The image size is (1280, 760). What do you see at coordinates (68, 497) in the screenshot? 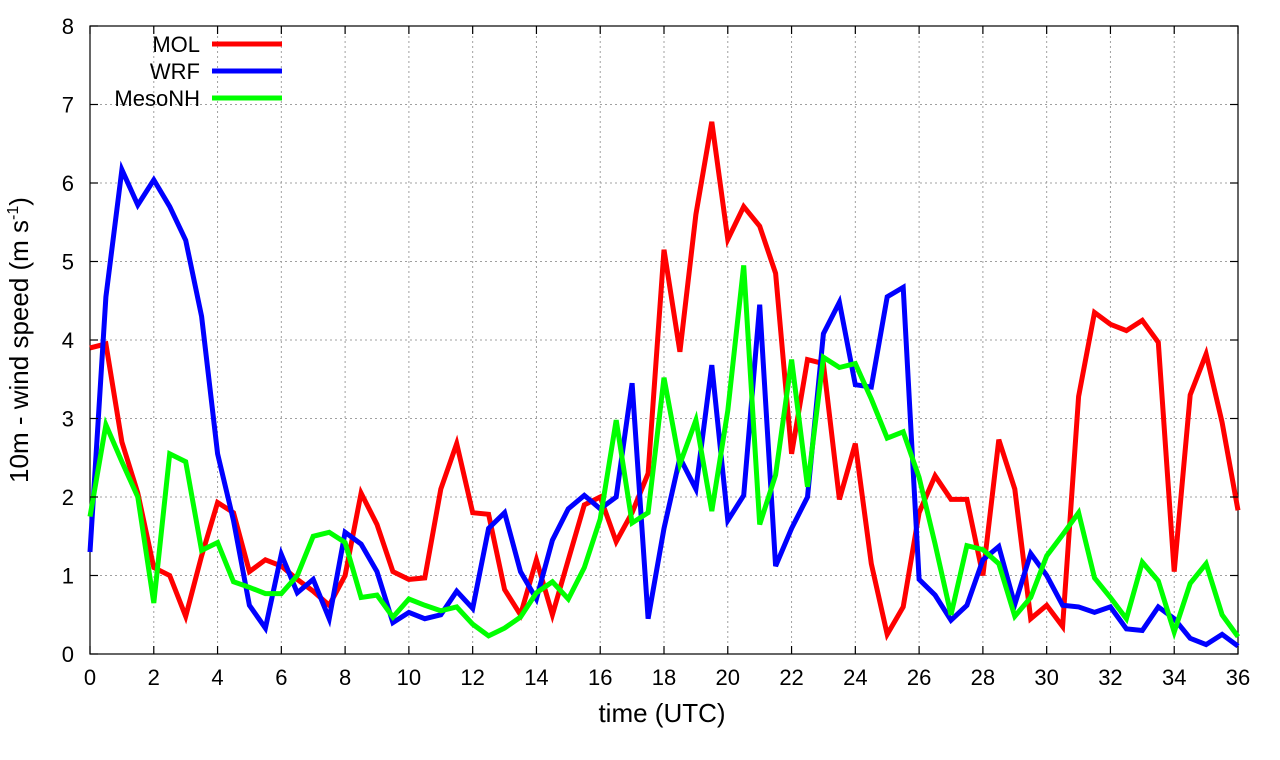
I see `y-tick-label: 2` at bounding box center [68, 497].